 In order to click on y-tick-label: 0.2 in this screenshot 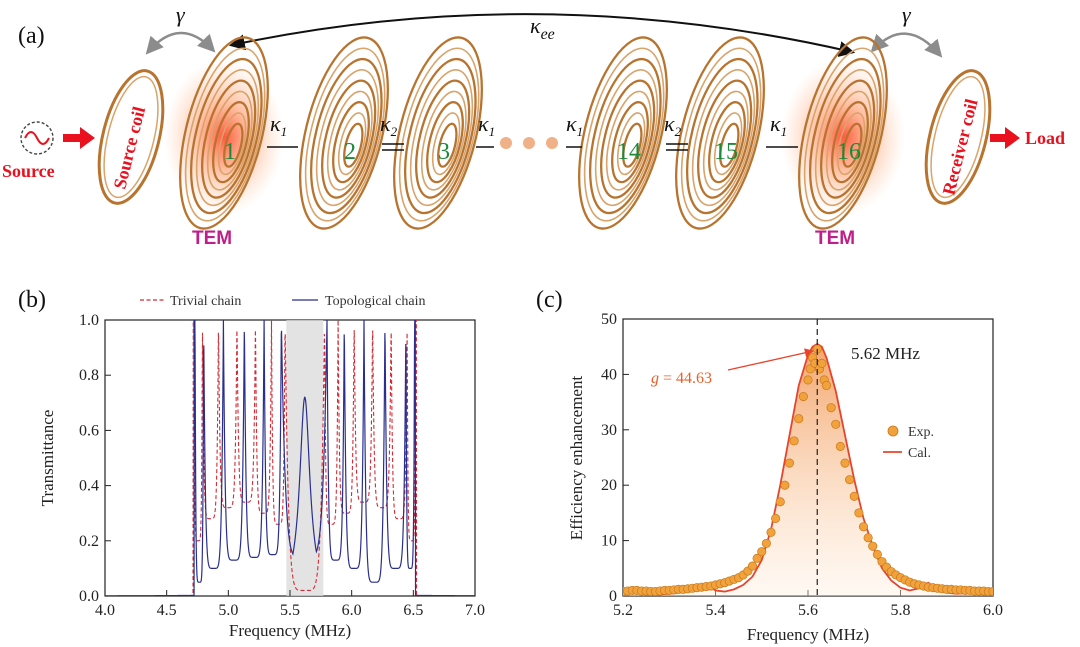, I will do `click(89, 541)`.